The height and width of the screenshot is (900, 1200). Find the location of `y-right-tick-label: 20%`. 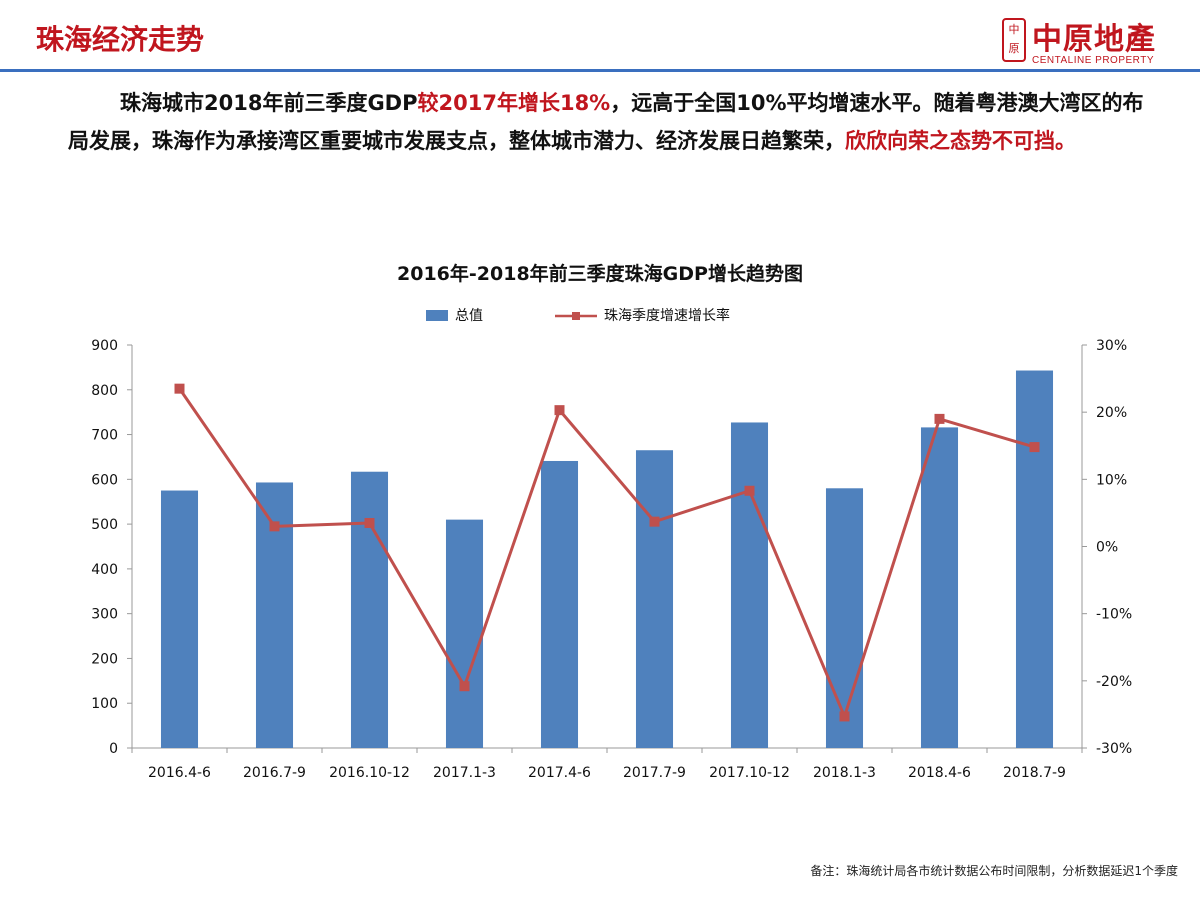

y-right-tick-label: 20% is located at coordinates (1111, 413).